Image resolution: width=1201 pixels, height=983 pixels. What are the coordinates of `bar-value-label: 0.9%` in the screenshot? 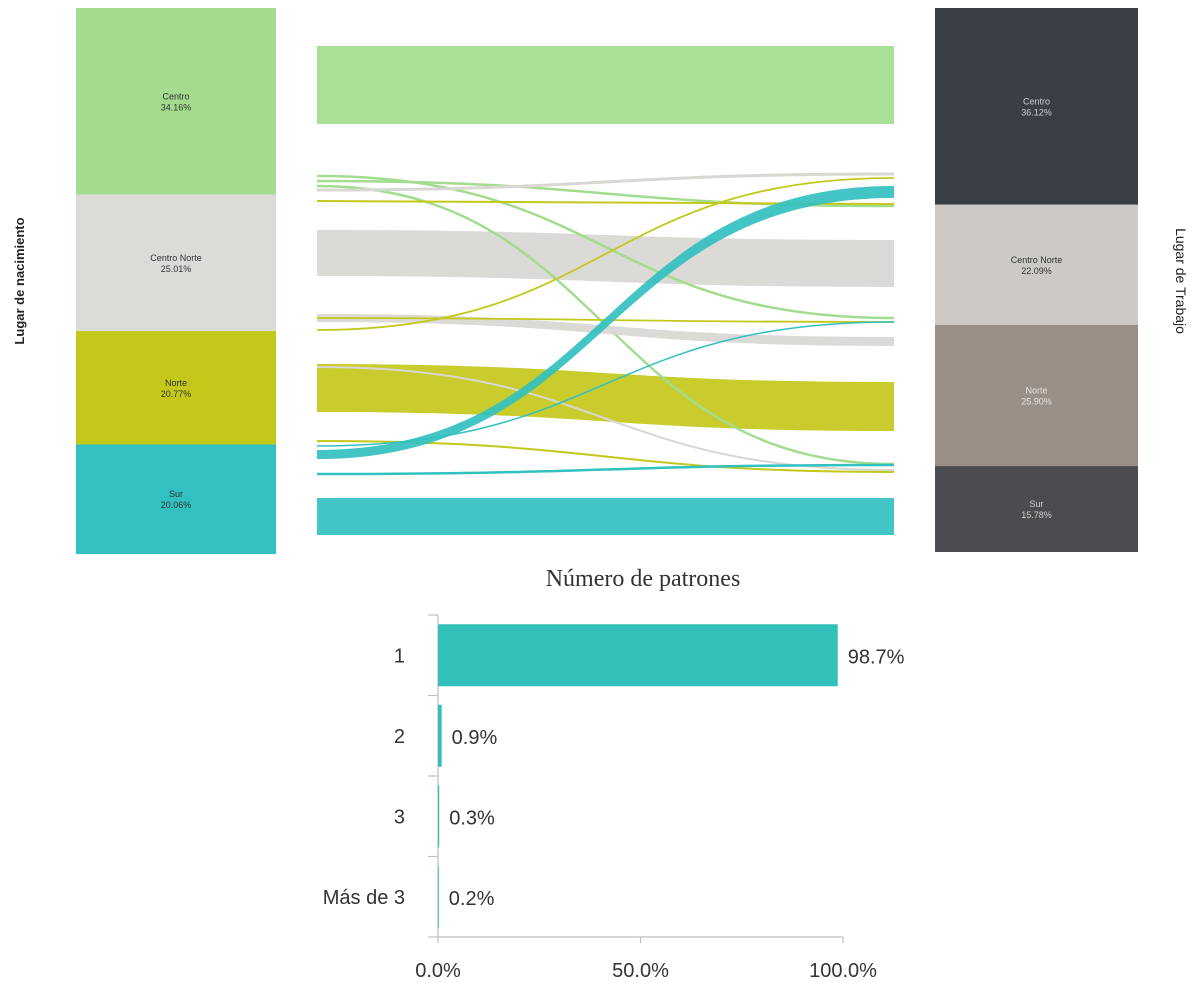 It's located at (475, 738).